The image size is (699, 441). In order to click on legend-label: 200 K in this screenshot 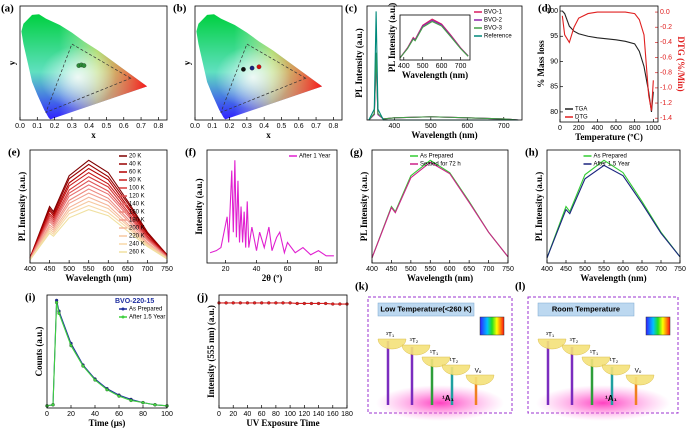, I will do `click(137, 229)`.